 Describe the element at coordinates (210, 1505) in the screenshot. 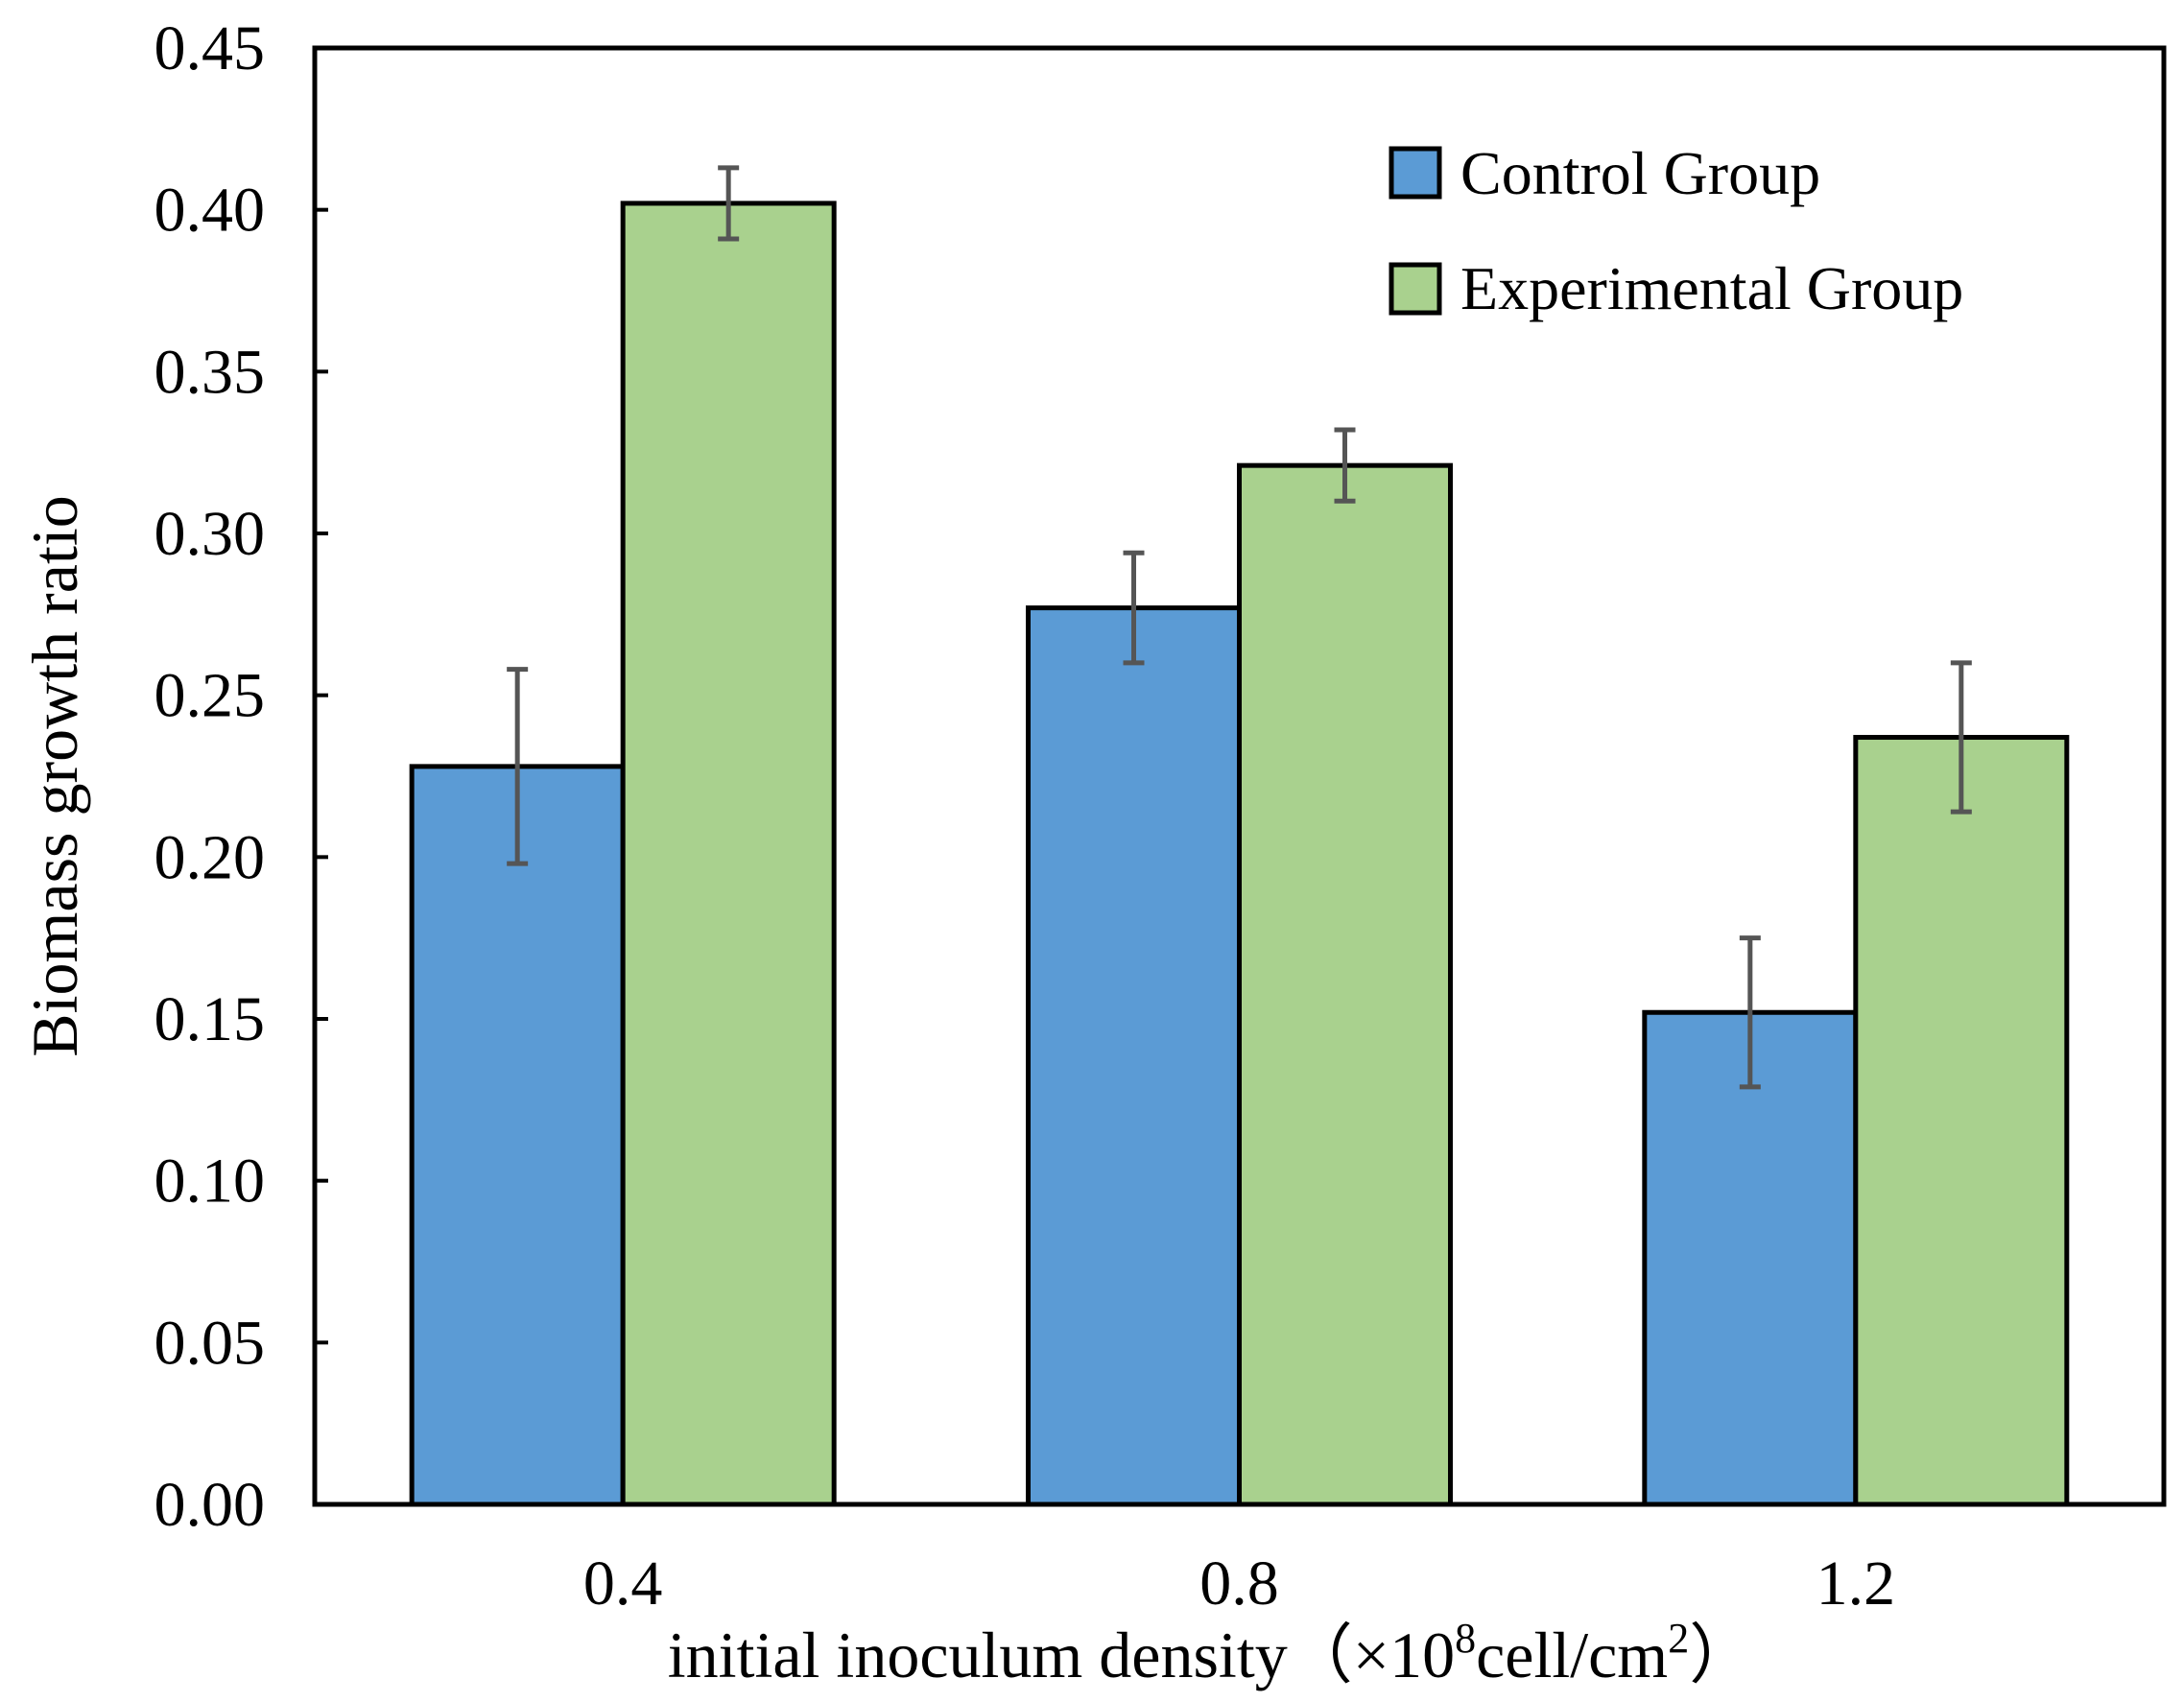

I see `y-tick-label-0: 0.00` at that location.